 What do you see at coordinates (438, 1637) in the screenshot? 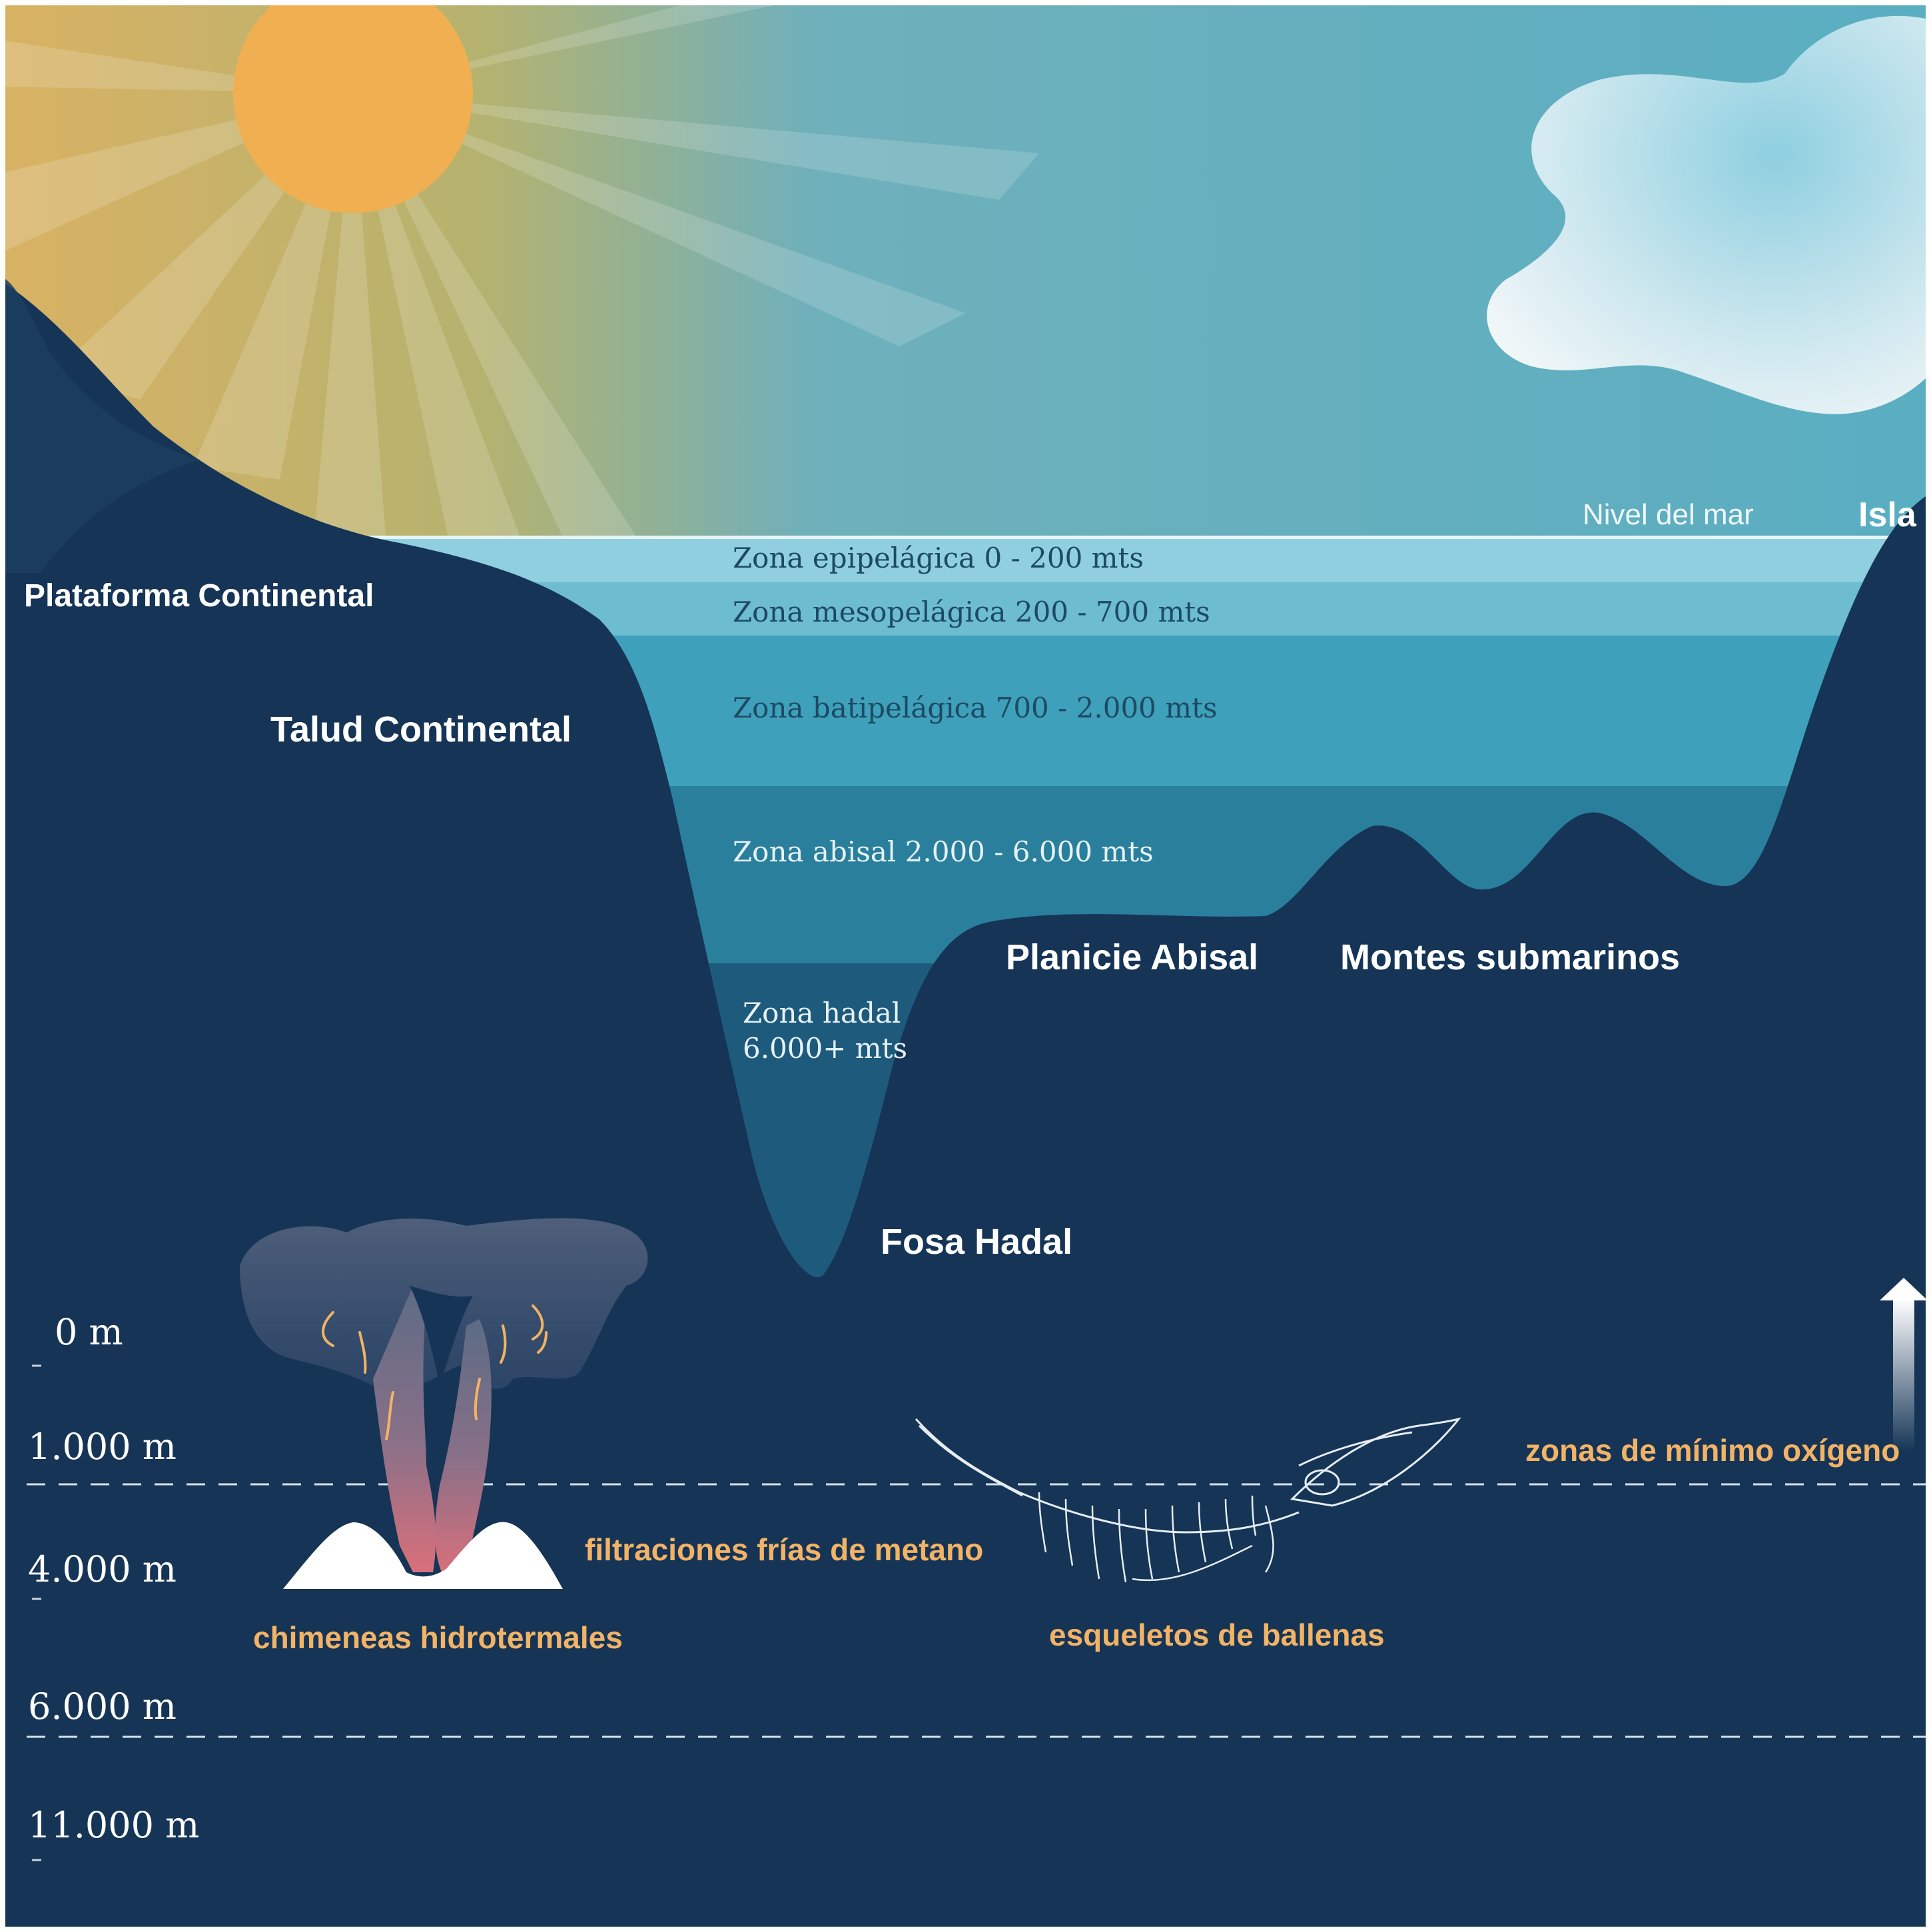
I see `hydrothermal-vents-label: chimeneas hidrotermales` at bounding box center [438, 1637].